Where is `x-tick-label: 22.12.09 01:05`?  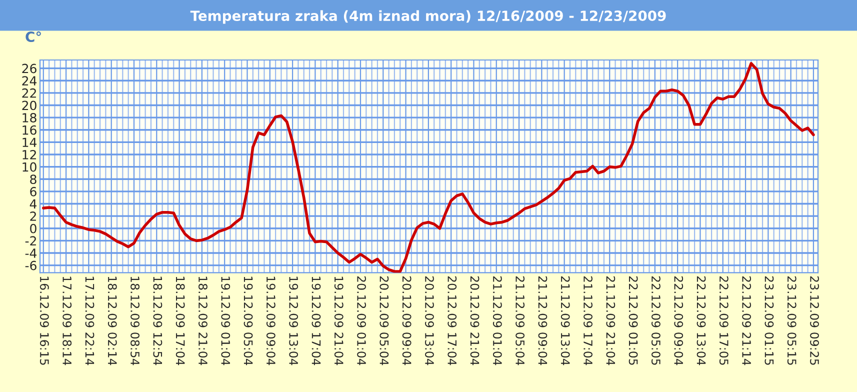 x-tick-label: 22.12.09 01:05 is located at coordinates (633, 320).